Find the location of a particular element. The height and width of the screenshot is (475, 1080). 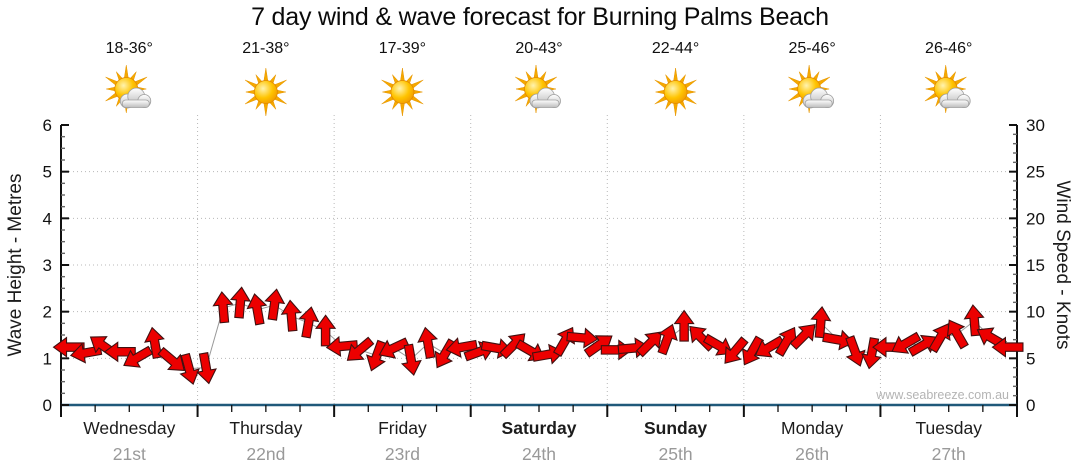

watermark: www.seabreeze.com.au is located at coordinates (942, 395).